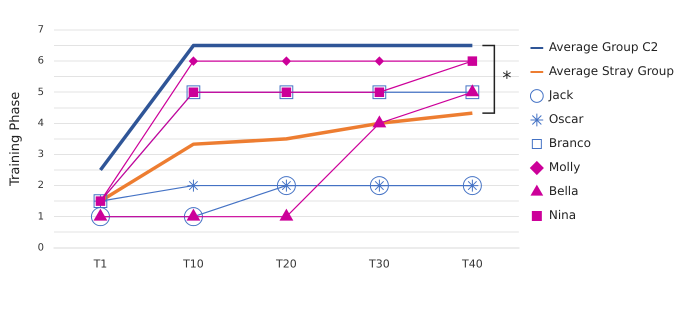 This screenshot has height=331, width=690. Describe the element at coordinates (41, 186) in the screenshot. I see `y-tick-label: 2` at that location.